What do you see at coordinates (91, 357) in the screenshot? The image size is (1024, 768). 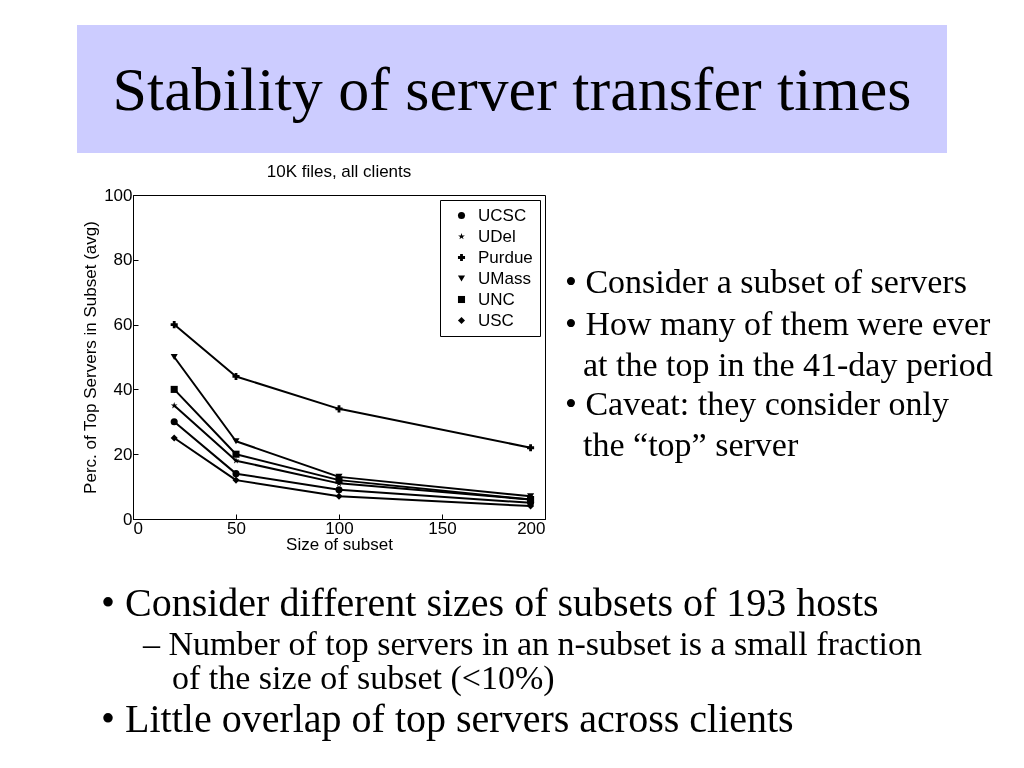 I see `y-axis-title: Perc. of Top Servers in Subset (avg)` at bounding box center [91, 357].